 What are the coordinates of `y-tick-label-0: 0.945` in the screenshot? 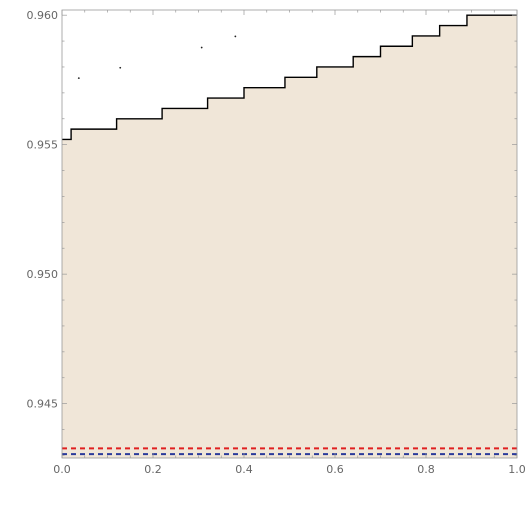 It's located at (43, 404).